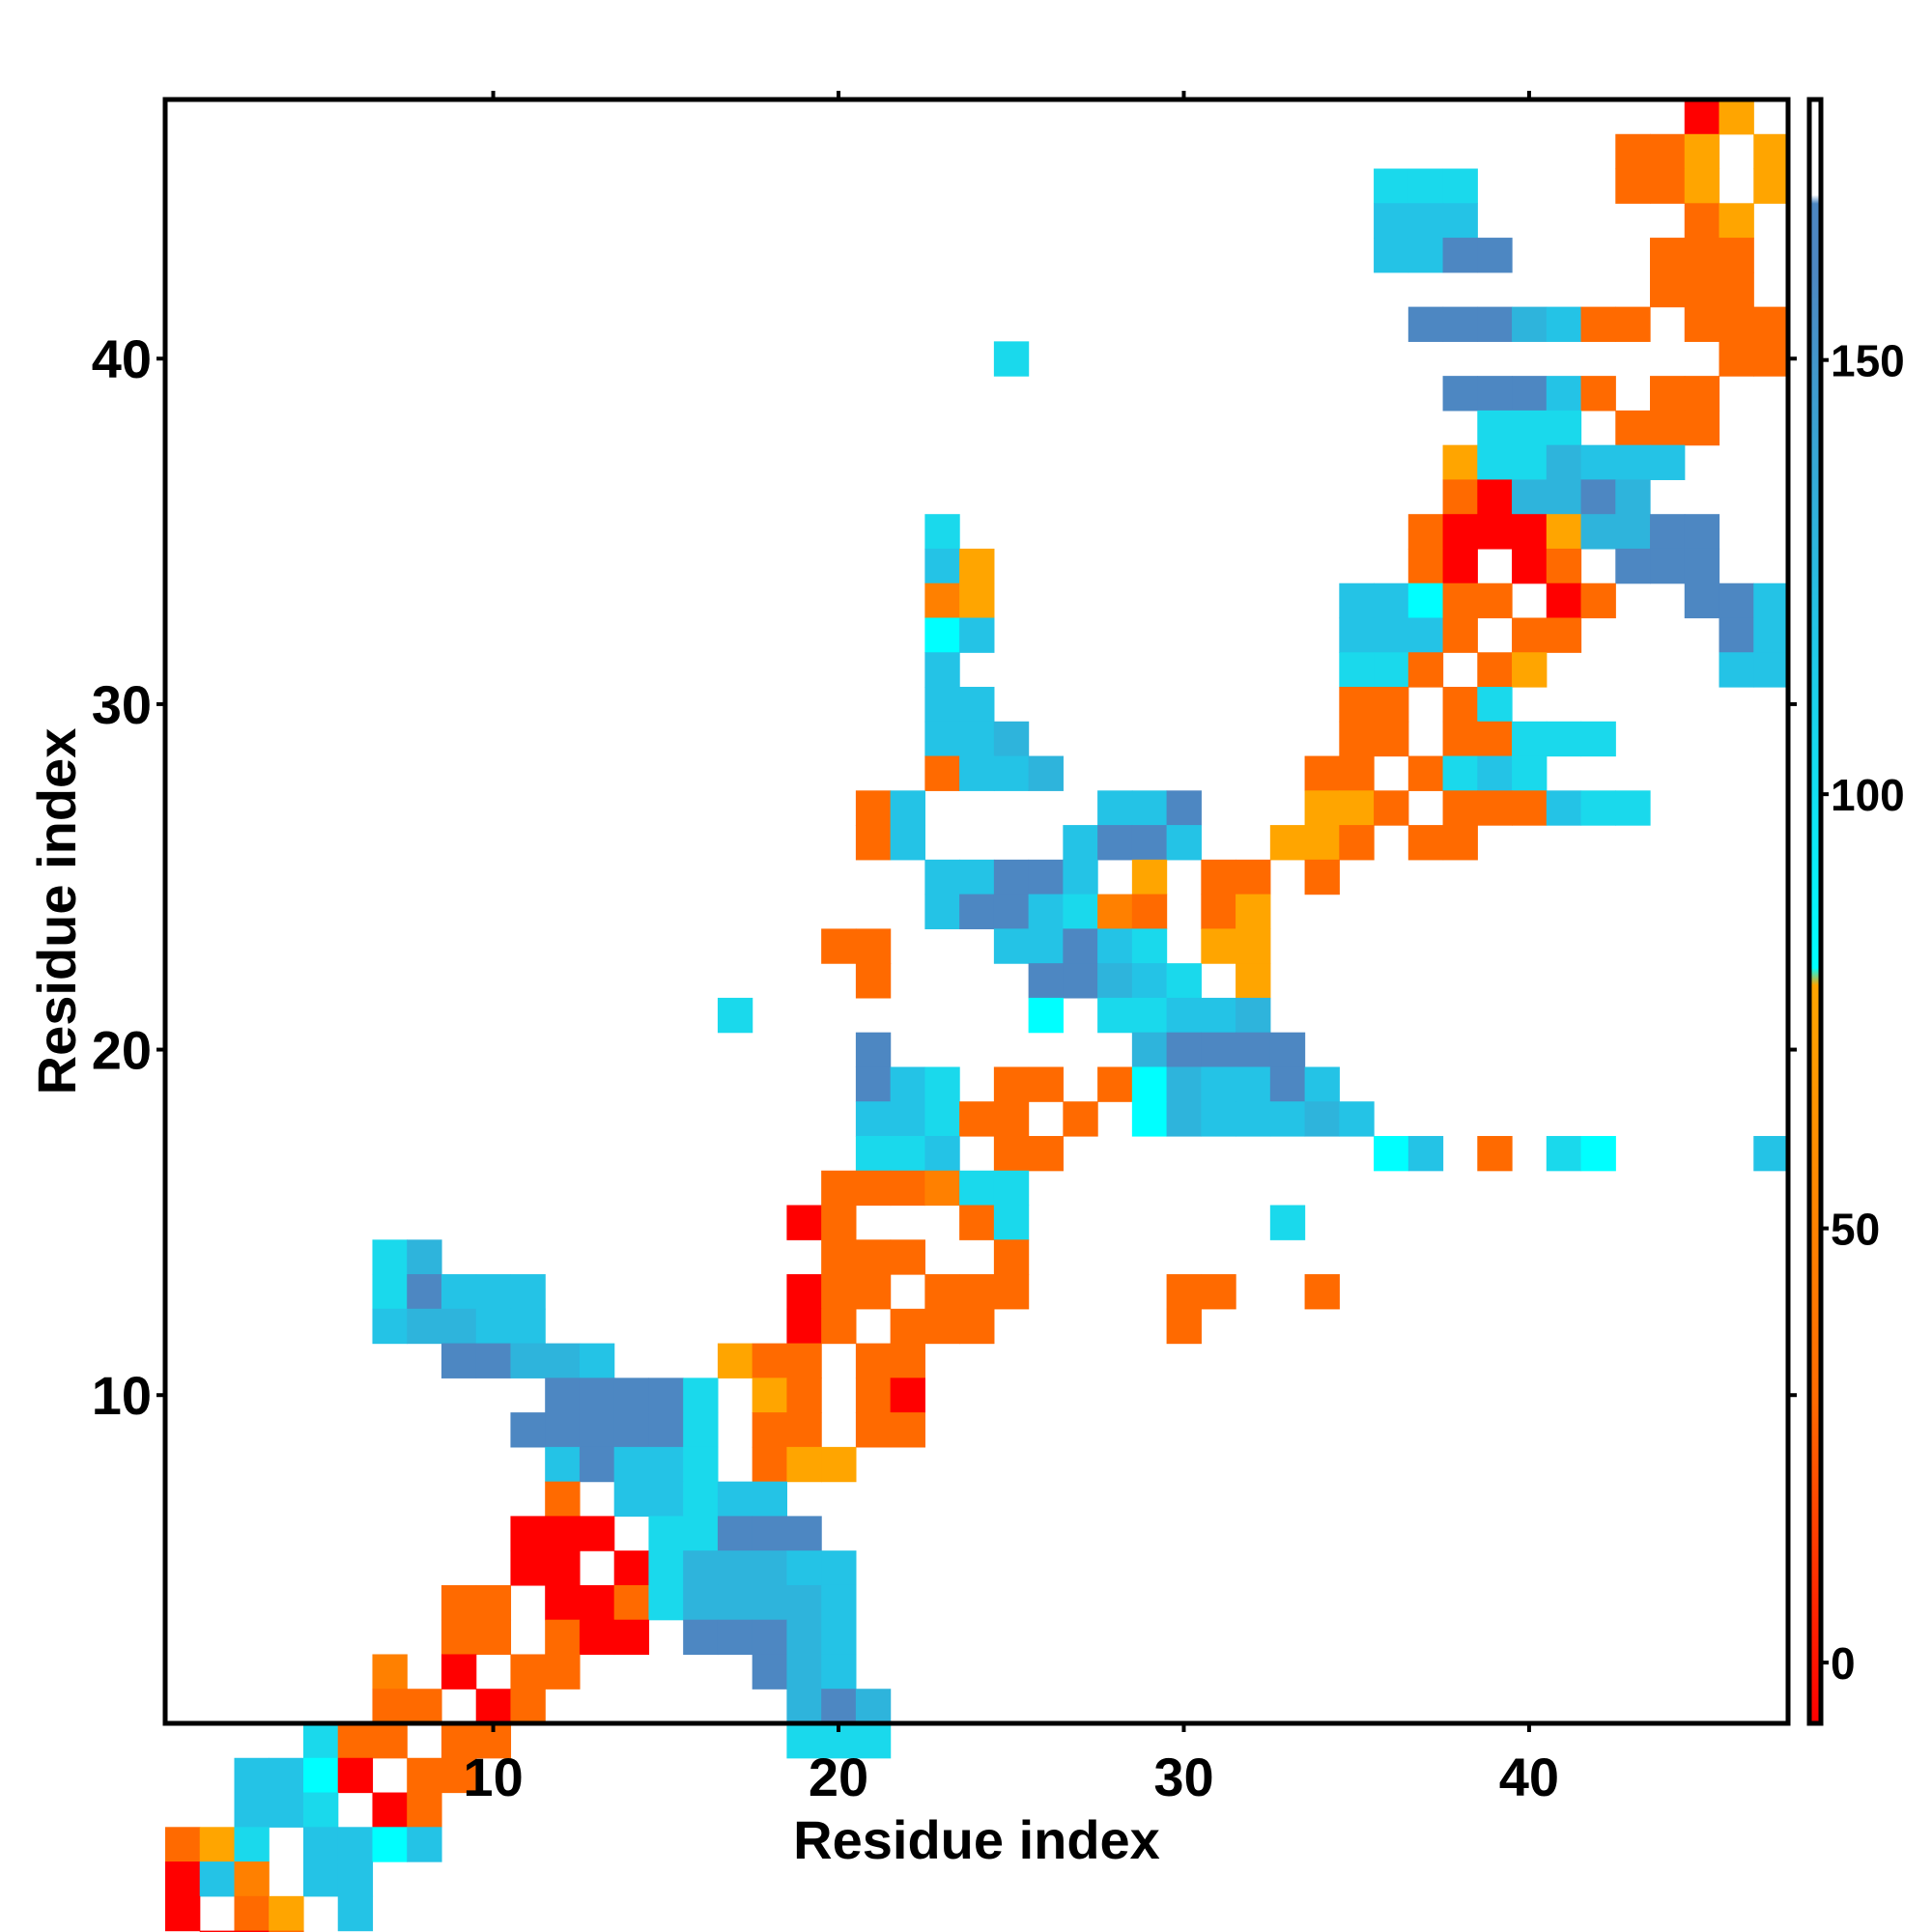 This screenshot has width=1932, height=1932. Describe the element at coordinates (122, 358) in the screenshot. I see `y-tick-label: 40` at that location.